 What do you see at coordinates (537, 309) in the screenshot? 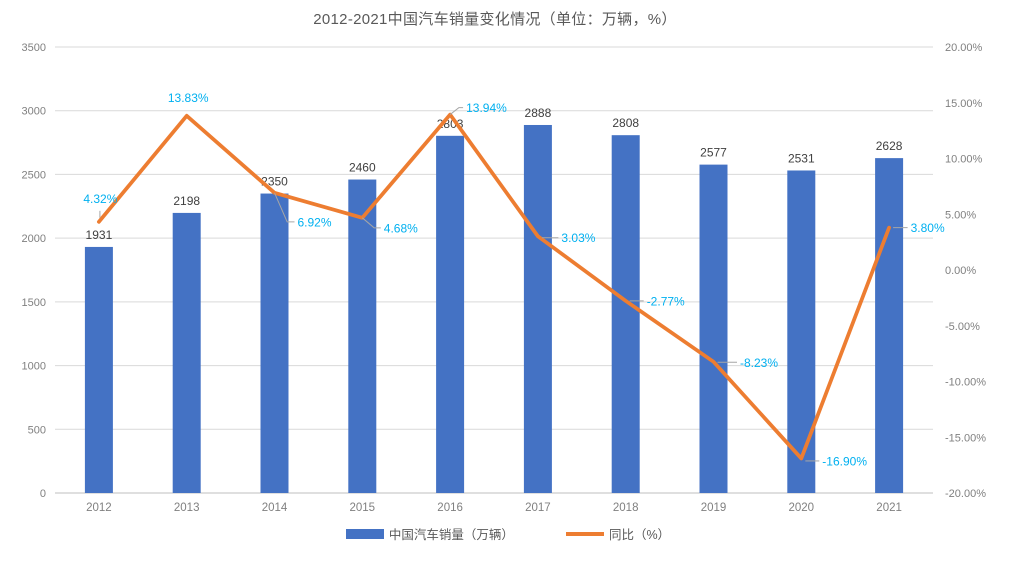
I see `bar-2017` at bounding box center [537, 309].